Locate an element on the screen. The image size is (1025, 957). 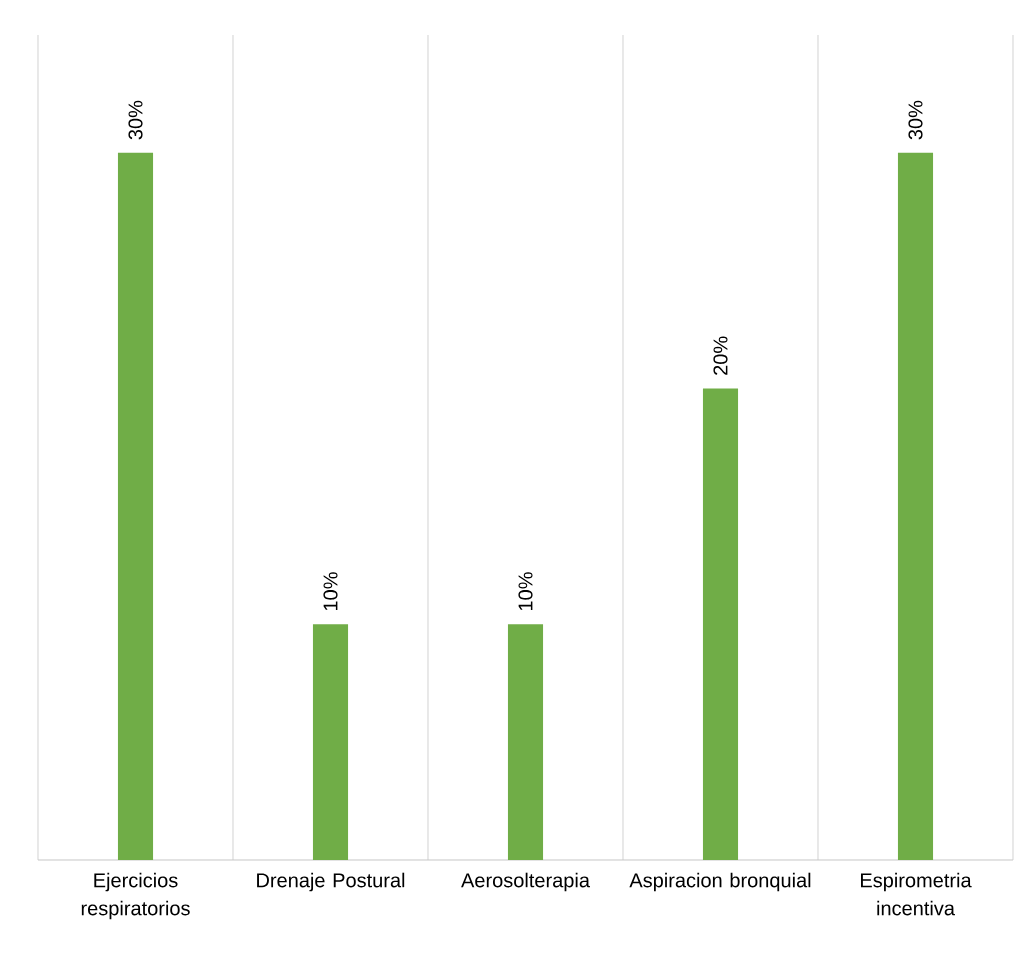
x-tick-label: Espirometria incentiva is located at coordinates (916, 894).